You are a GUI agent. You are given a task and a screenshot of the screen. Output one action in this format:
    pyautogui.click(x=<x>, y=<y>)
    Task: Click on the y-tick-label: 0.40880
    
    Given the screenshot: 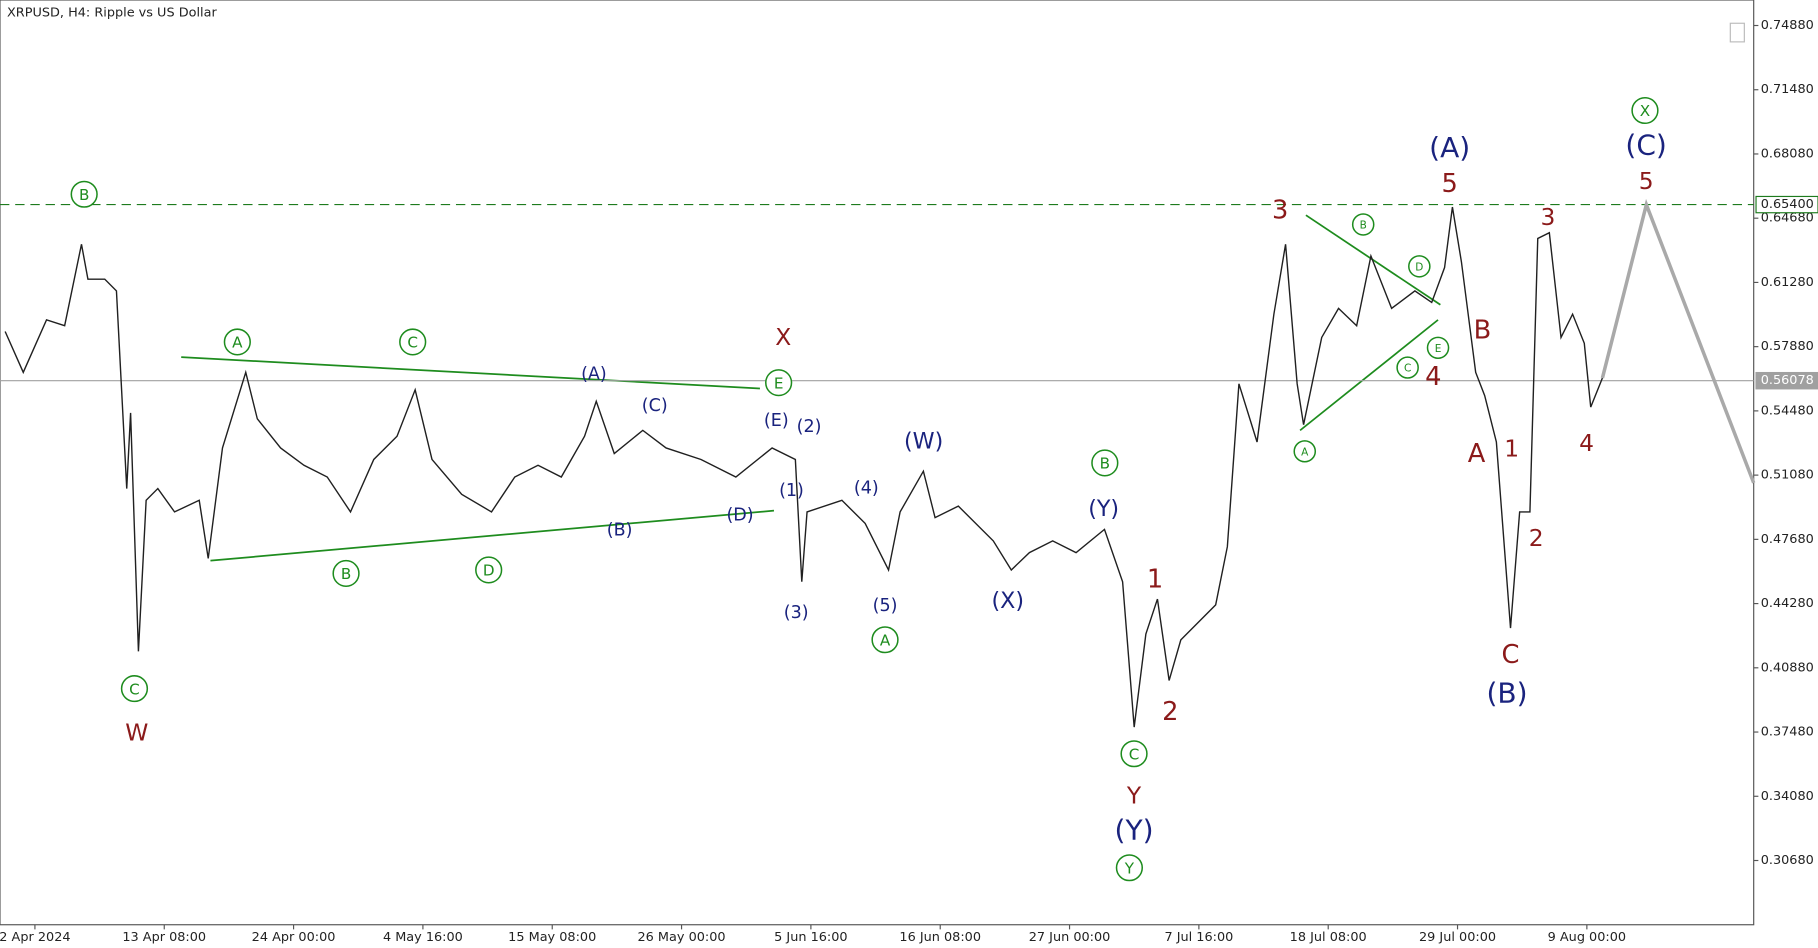 What is the action you would take?
    pyautogui.click(x=1787, y=667)
    